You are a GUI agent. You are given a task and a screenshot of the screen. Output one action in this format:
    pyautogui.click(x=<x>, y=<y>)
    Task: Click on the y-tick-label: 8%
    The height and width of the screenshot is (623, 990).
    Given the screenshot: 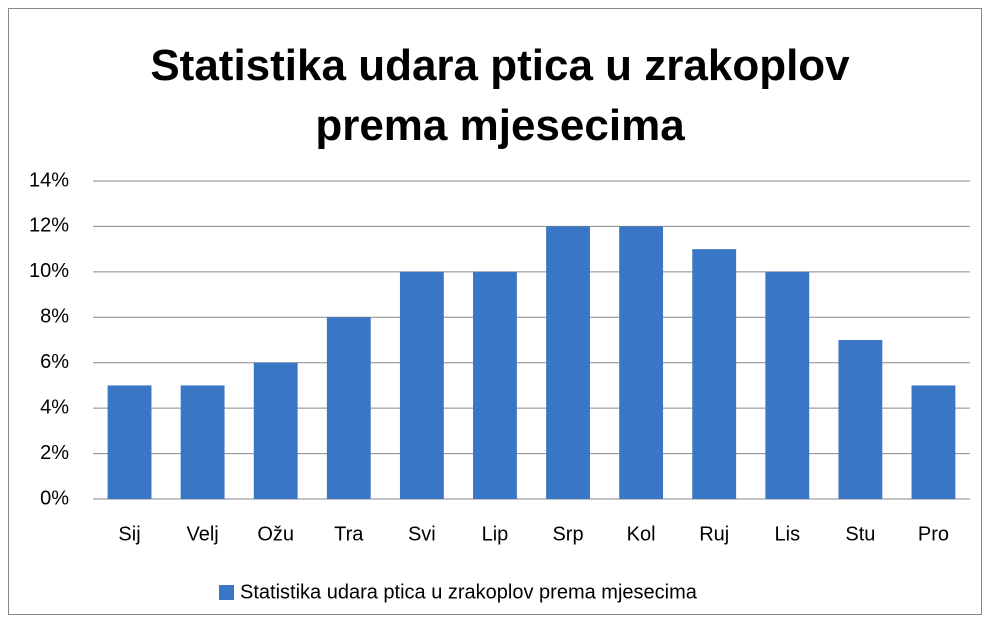 What is the action you would take?
    pyautogui.click(x=54, y=317)
    